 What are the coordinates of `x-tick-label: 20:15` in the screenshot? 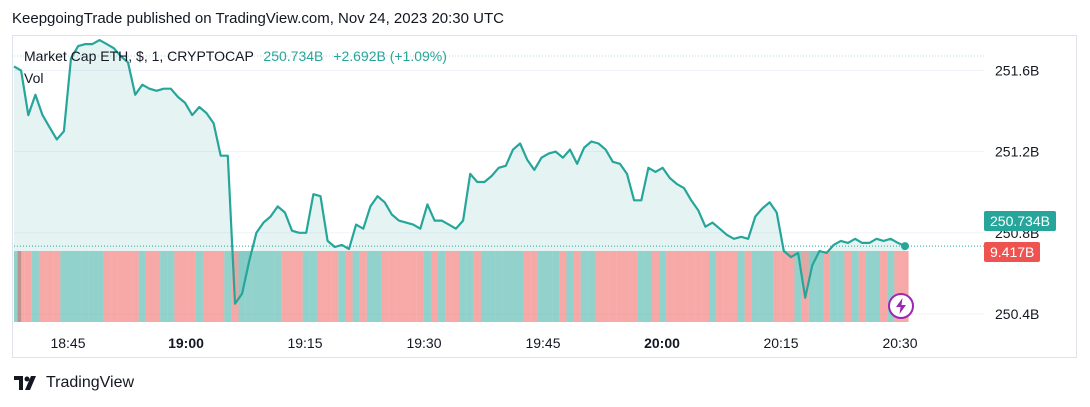 It's located at (780, 343).